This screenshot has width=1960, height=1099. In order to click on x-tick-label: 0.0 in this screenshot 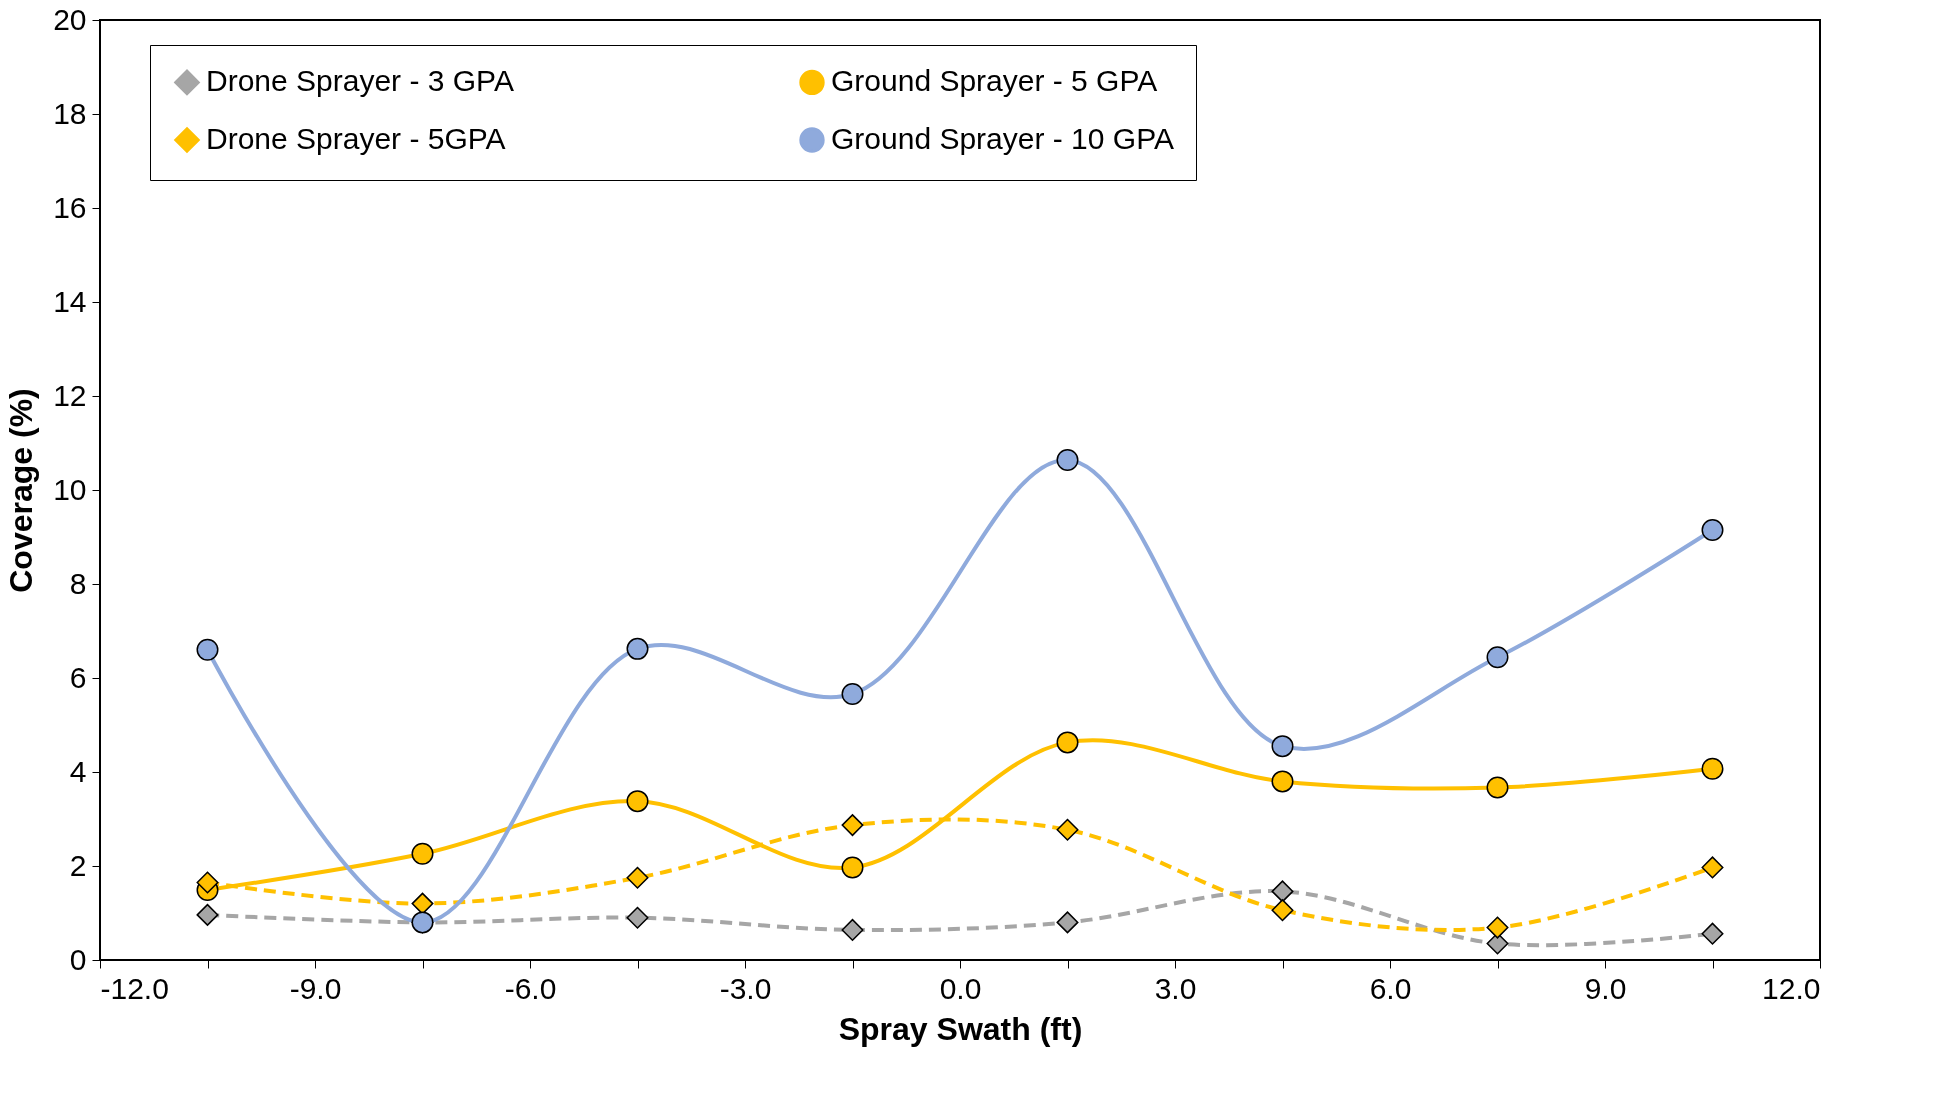, I will do `click(960, 988)`.